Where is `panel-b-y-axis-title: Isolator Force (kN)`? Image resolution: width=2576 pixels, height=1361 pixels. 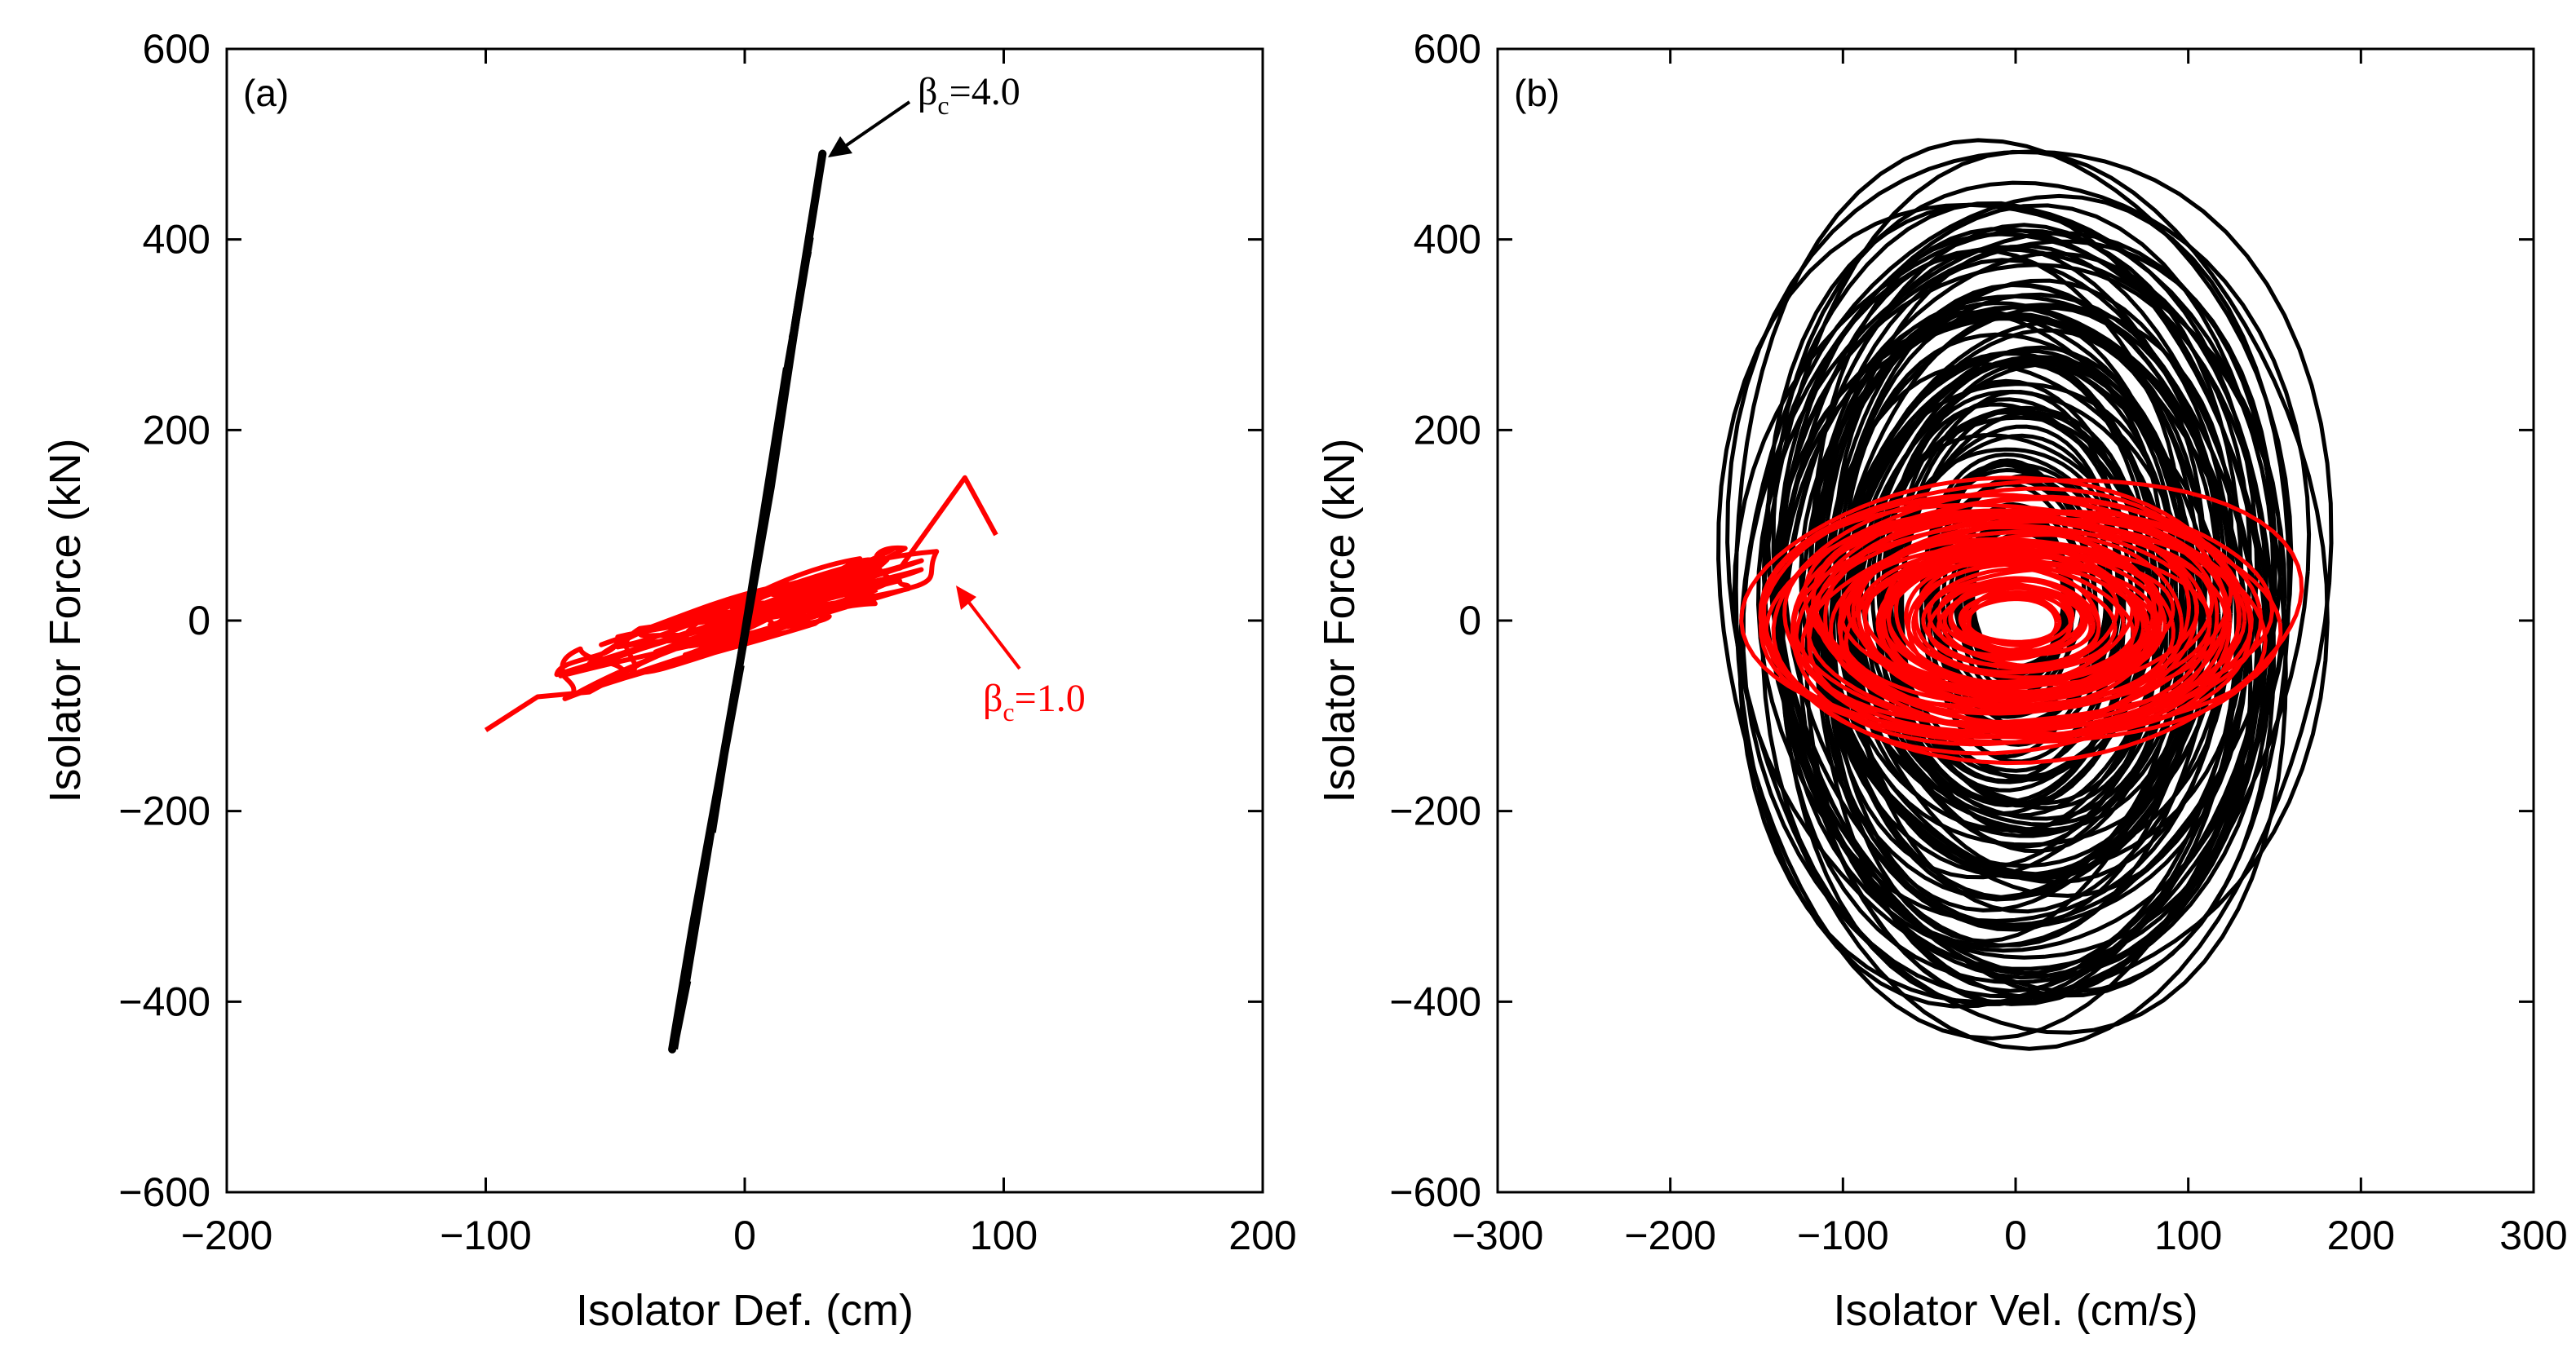
panel-b-y-axis-title: Isolator Force (kN) is located at coordinates (1339, 620).